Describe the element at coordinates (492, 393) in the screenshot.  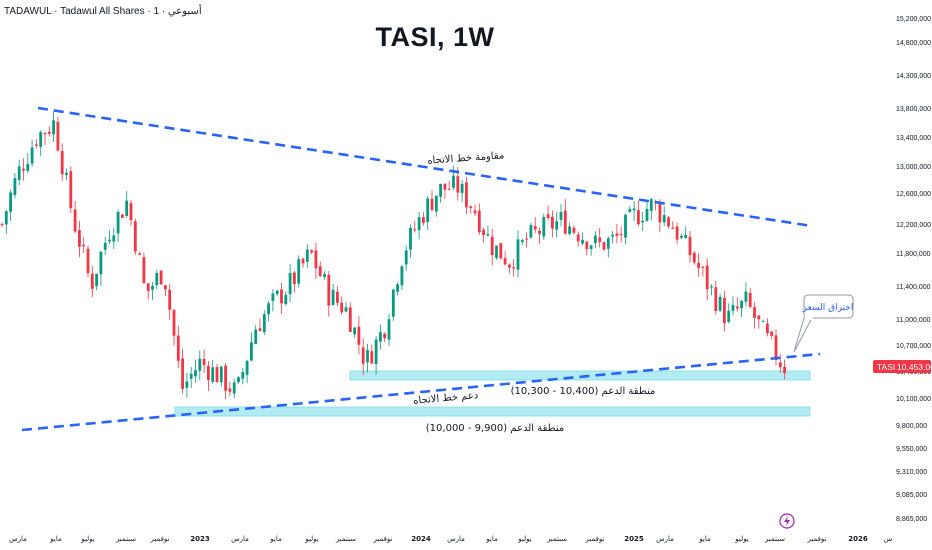
I see `support-zones` at that location.